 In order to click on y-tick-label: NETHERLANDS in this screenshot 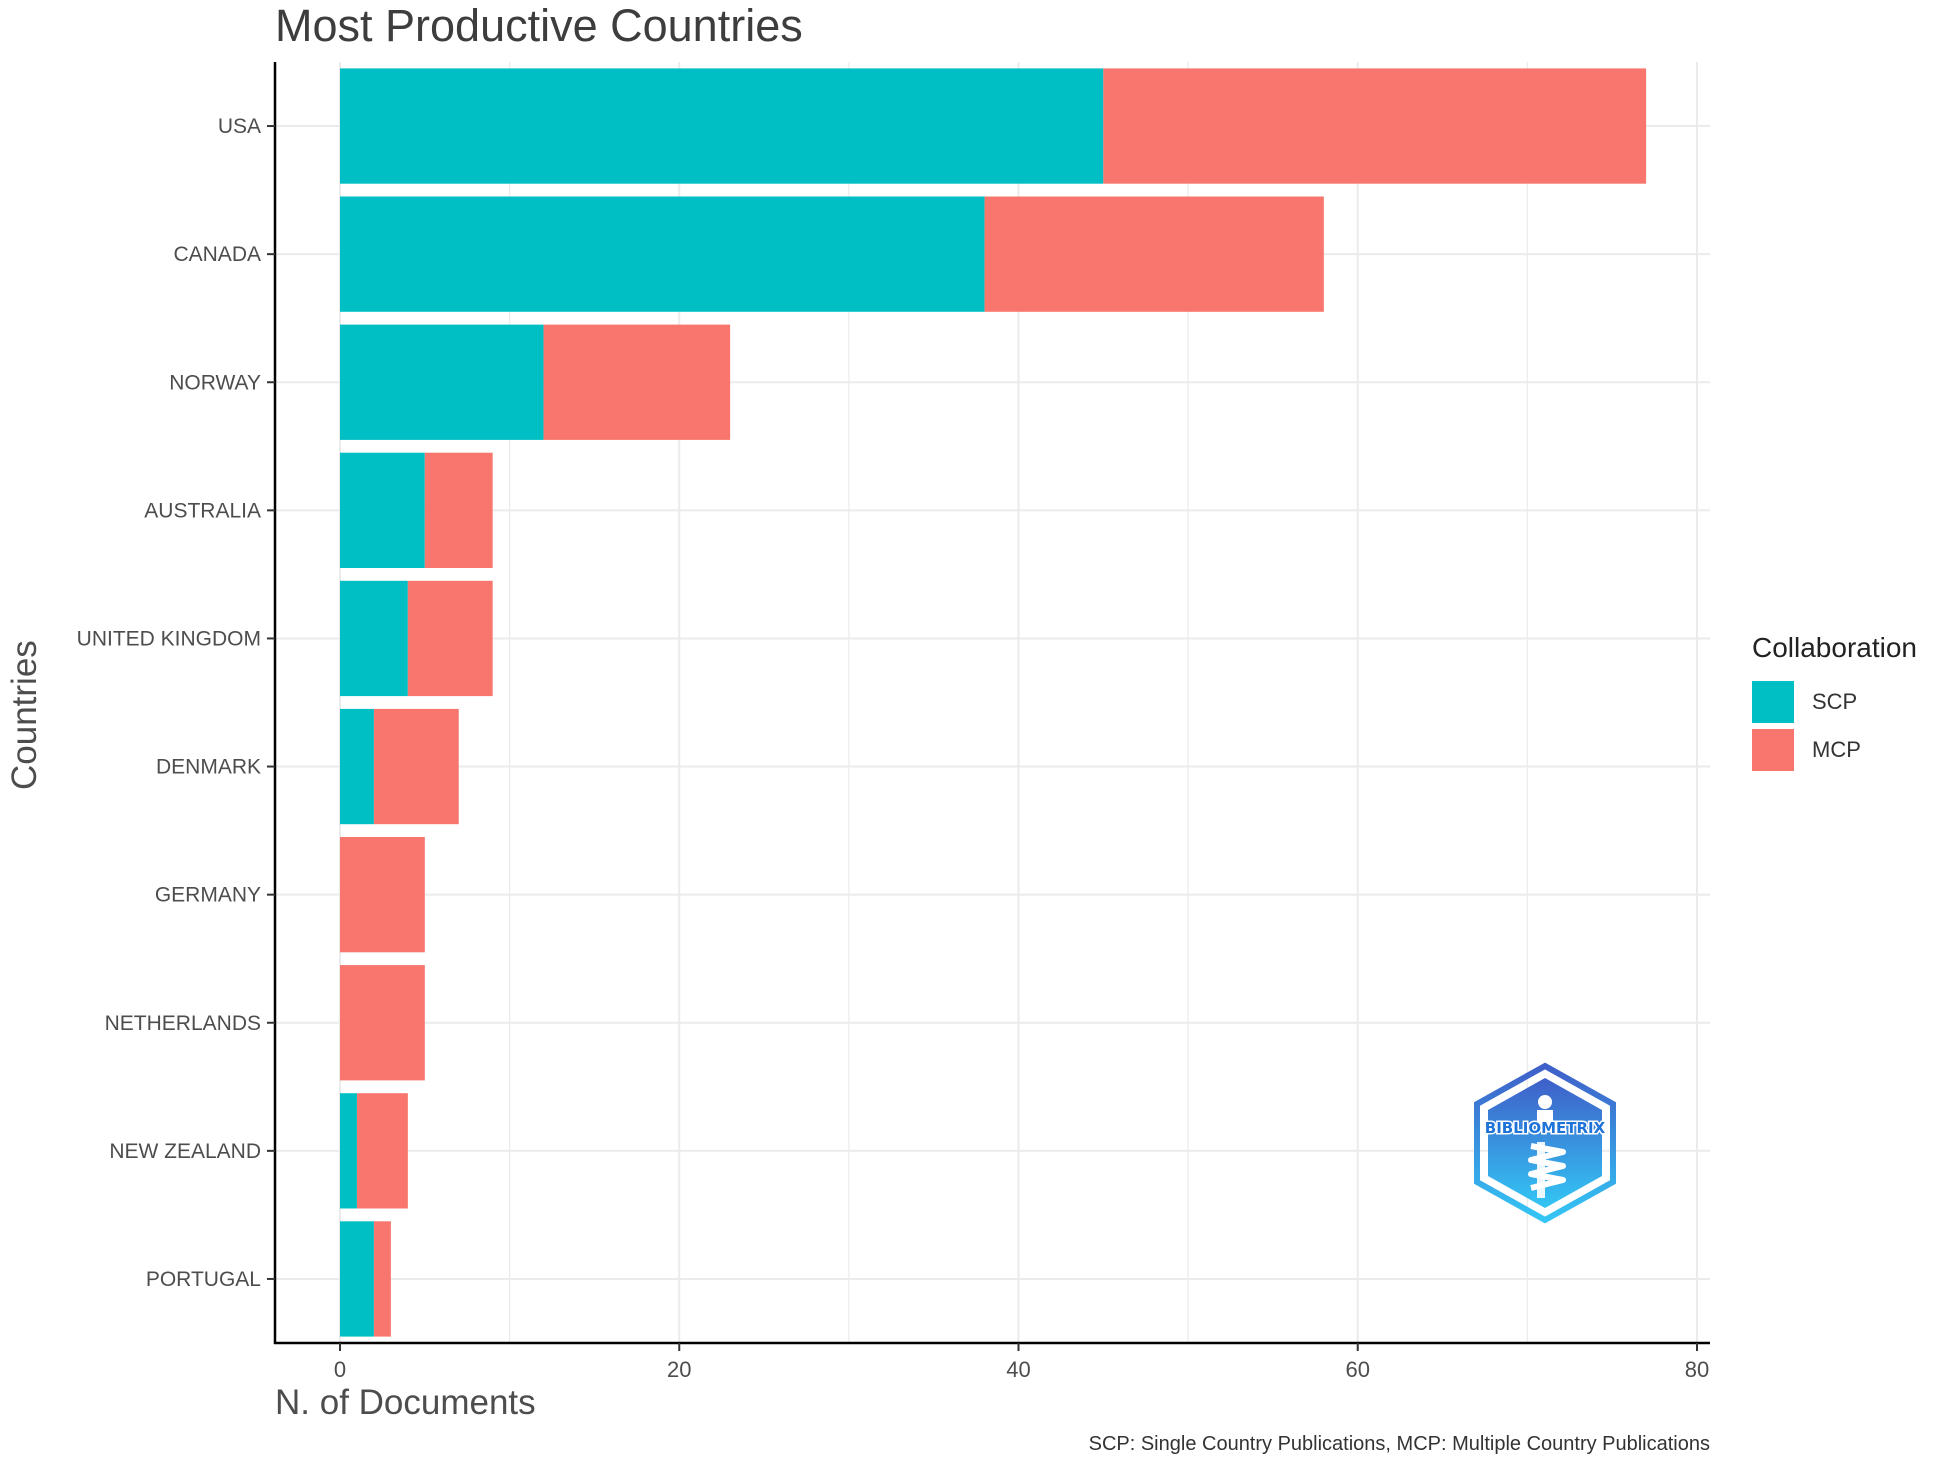, I will do `click(183, 1023)`.